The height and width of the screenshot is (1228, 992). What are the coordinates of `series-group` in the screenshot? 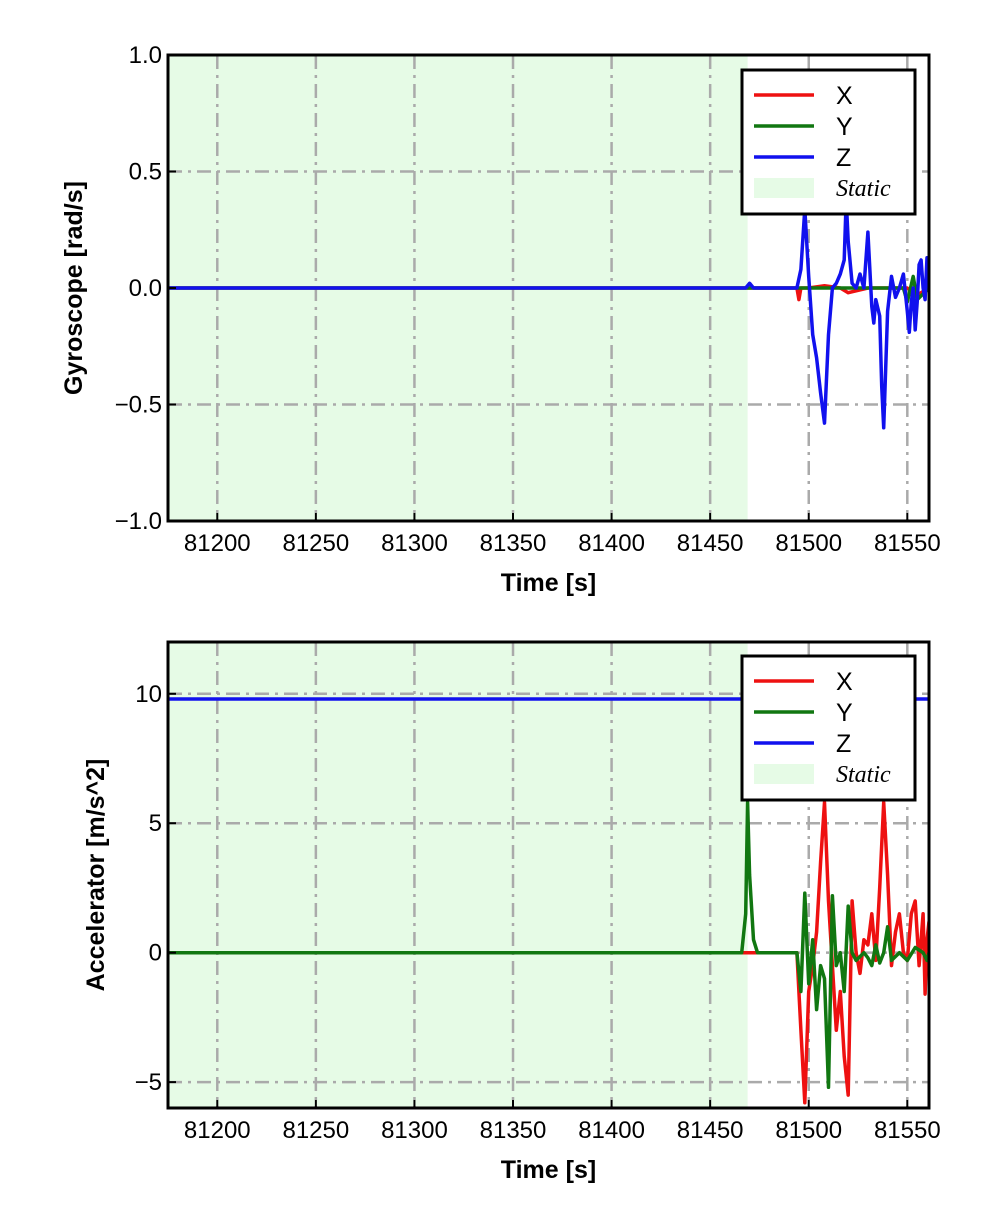 It's located at (548, 313).